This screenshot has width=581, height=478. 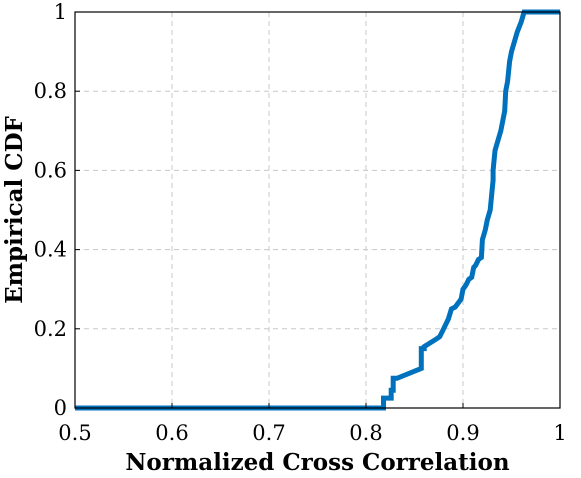 What do you see at coordinates (50, 250) in the screenshot?
I see `y-tick-label: 0.4` at bounding box center [50, 250].